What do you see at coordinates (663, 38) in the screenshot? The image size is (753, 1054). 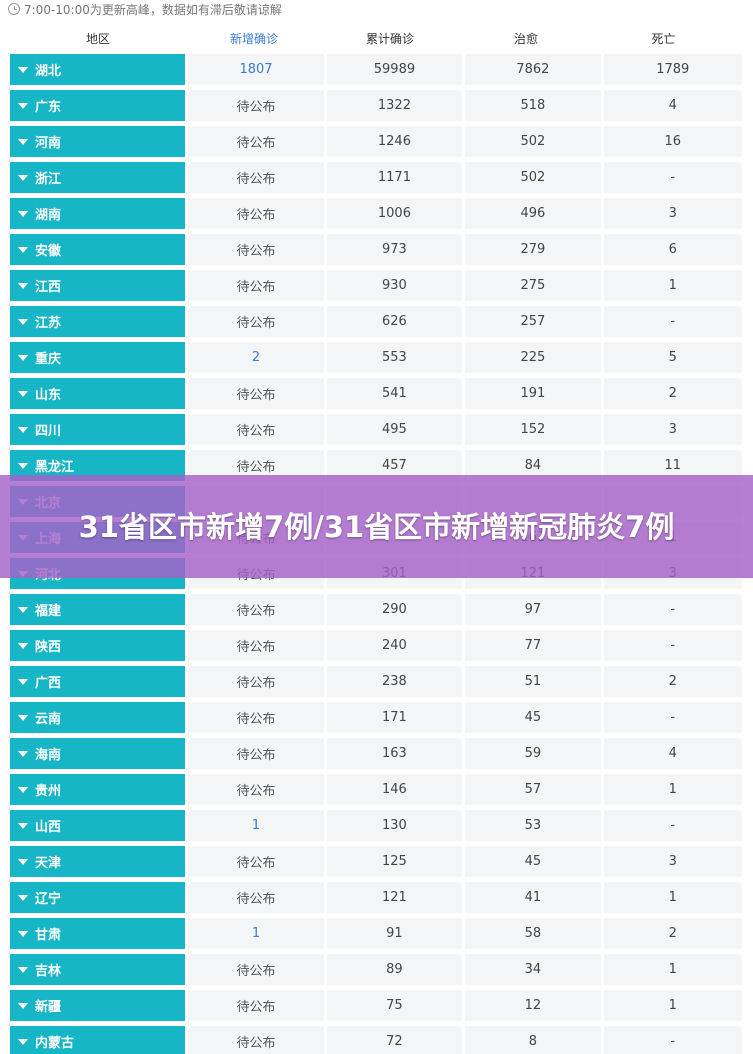 I see `header-deaths: 死亡` at bounding box center [663, 38].